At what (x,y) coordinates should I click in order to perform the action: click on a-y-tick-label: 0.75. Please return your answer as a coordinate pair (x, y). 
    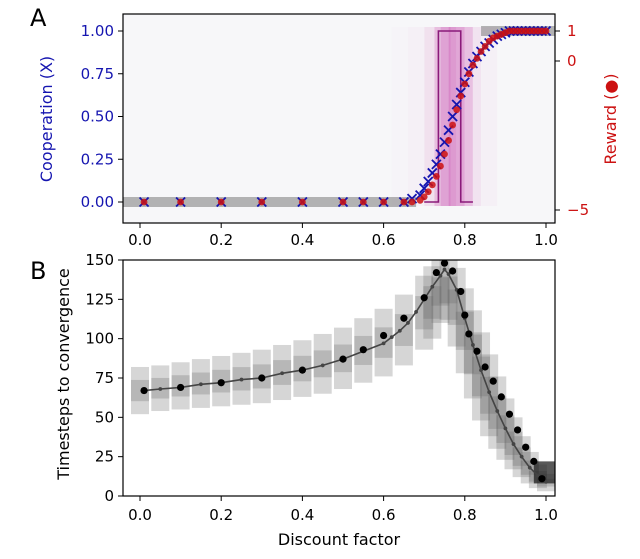
    Looking at the image, I should click on (97, 74).